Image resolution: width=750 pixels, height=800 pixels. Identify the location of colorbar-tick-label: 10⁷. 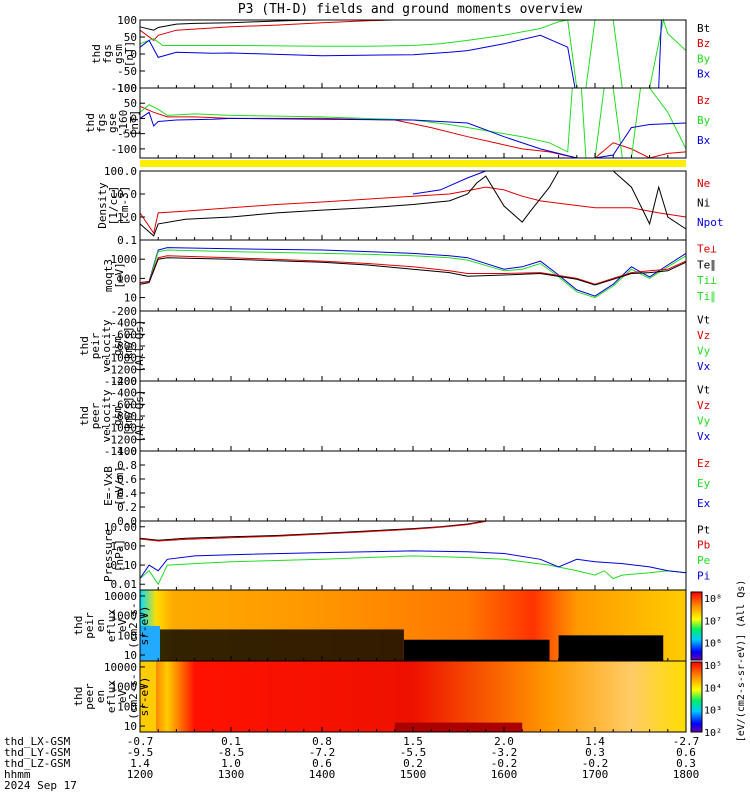
(713, 621).